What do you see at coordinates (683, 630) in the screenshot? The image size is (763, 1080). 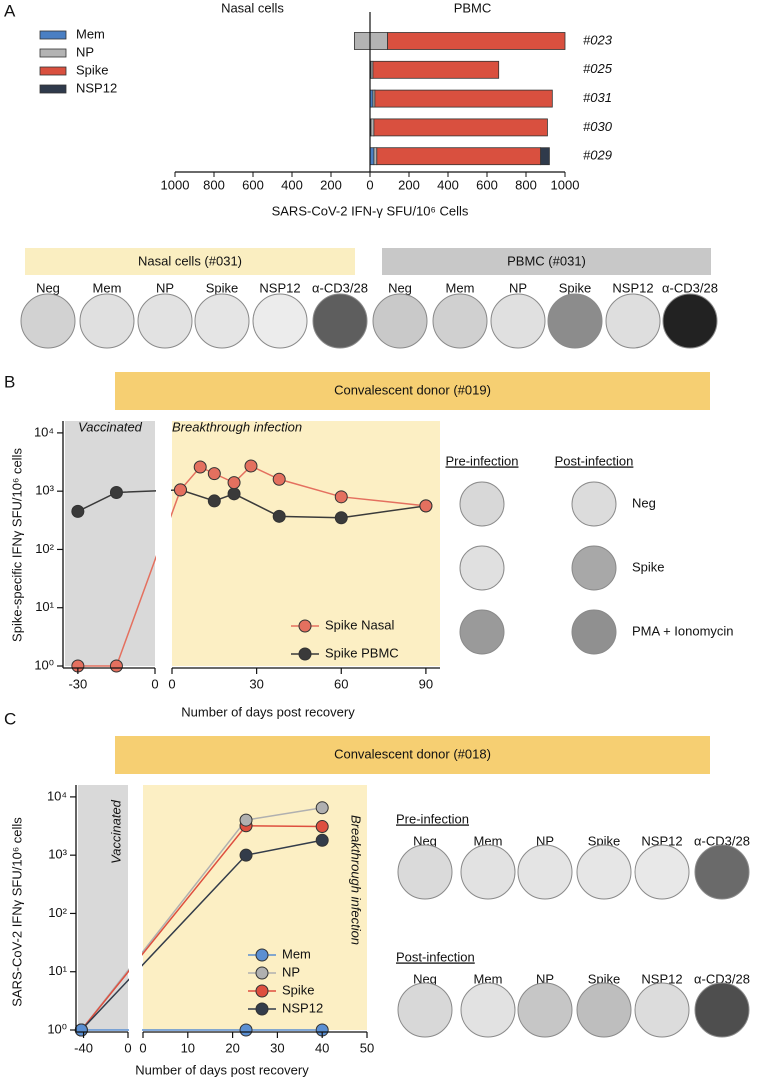 I see `well-row-label: PMA + Ionomycin` at bounding box center [683, 630].